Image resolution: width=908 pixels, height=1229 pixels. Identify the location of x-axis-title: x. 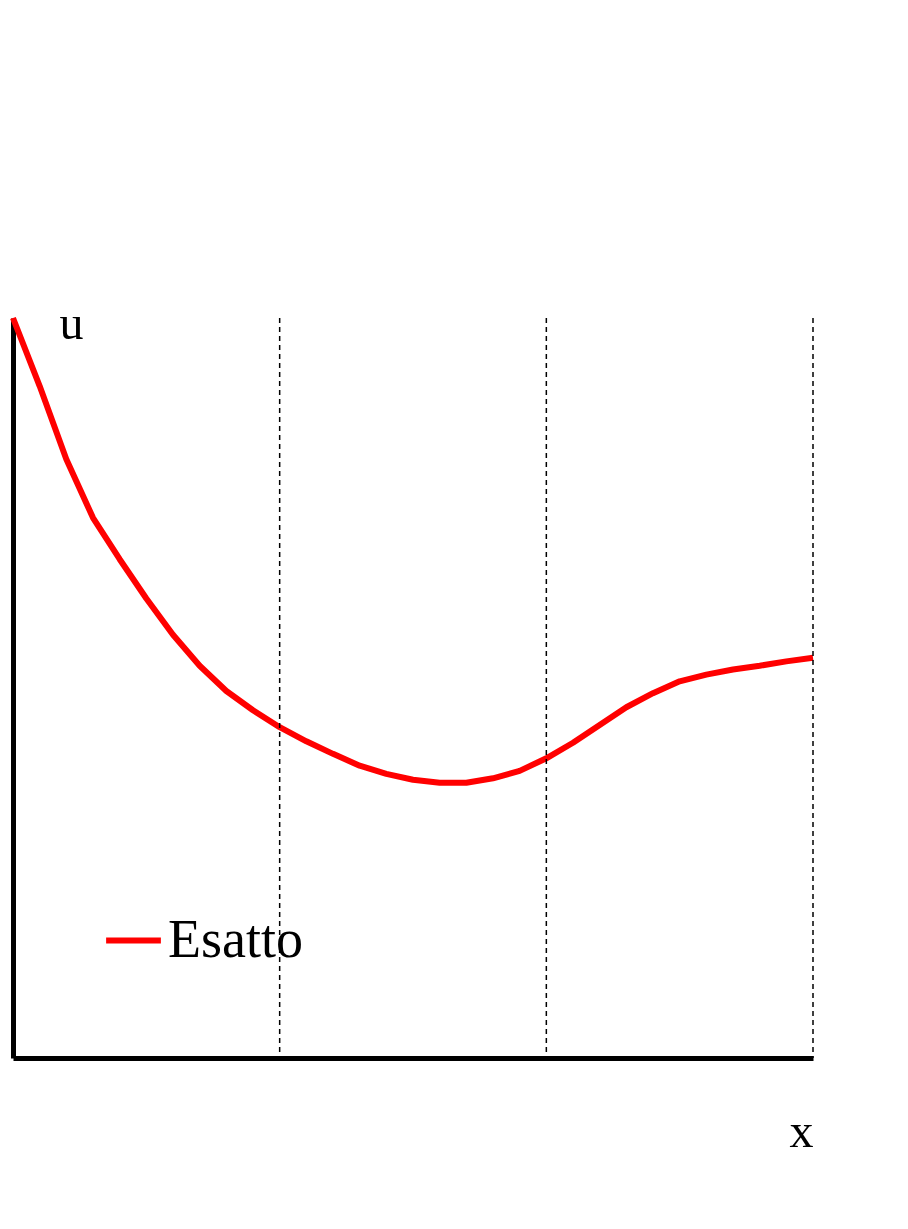
(801, 1130).